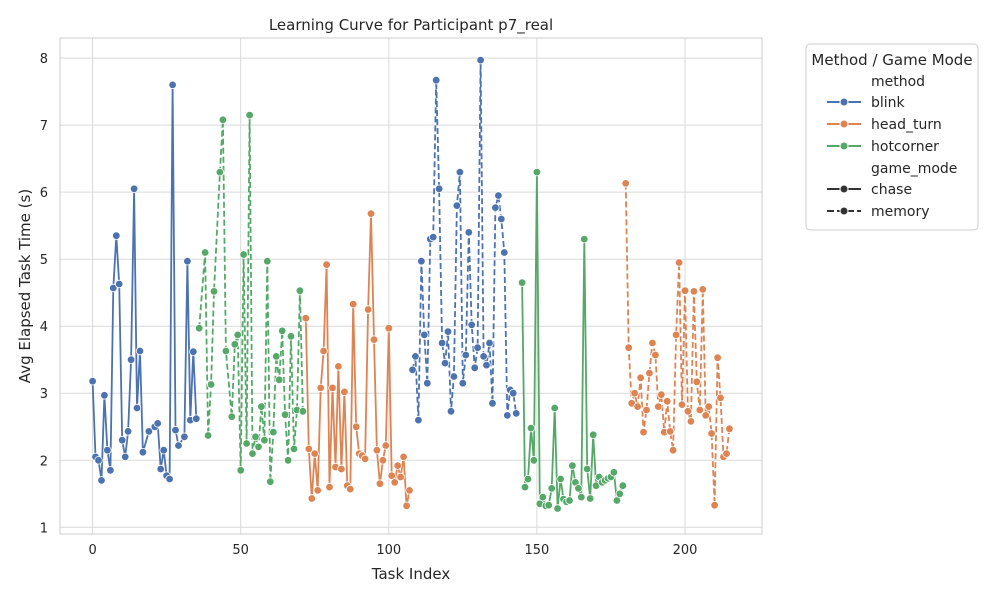 The image size is (1000, 600). What do you see at coordinates (900, 212) in the screenshot?
I see `legend-memory-label: memory` at bounding box center [900, 212].